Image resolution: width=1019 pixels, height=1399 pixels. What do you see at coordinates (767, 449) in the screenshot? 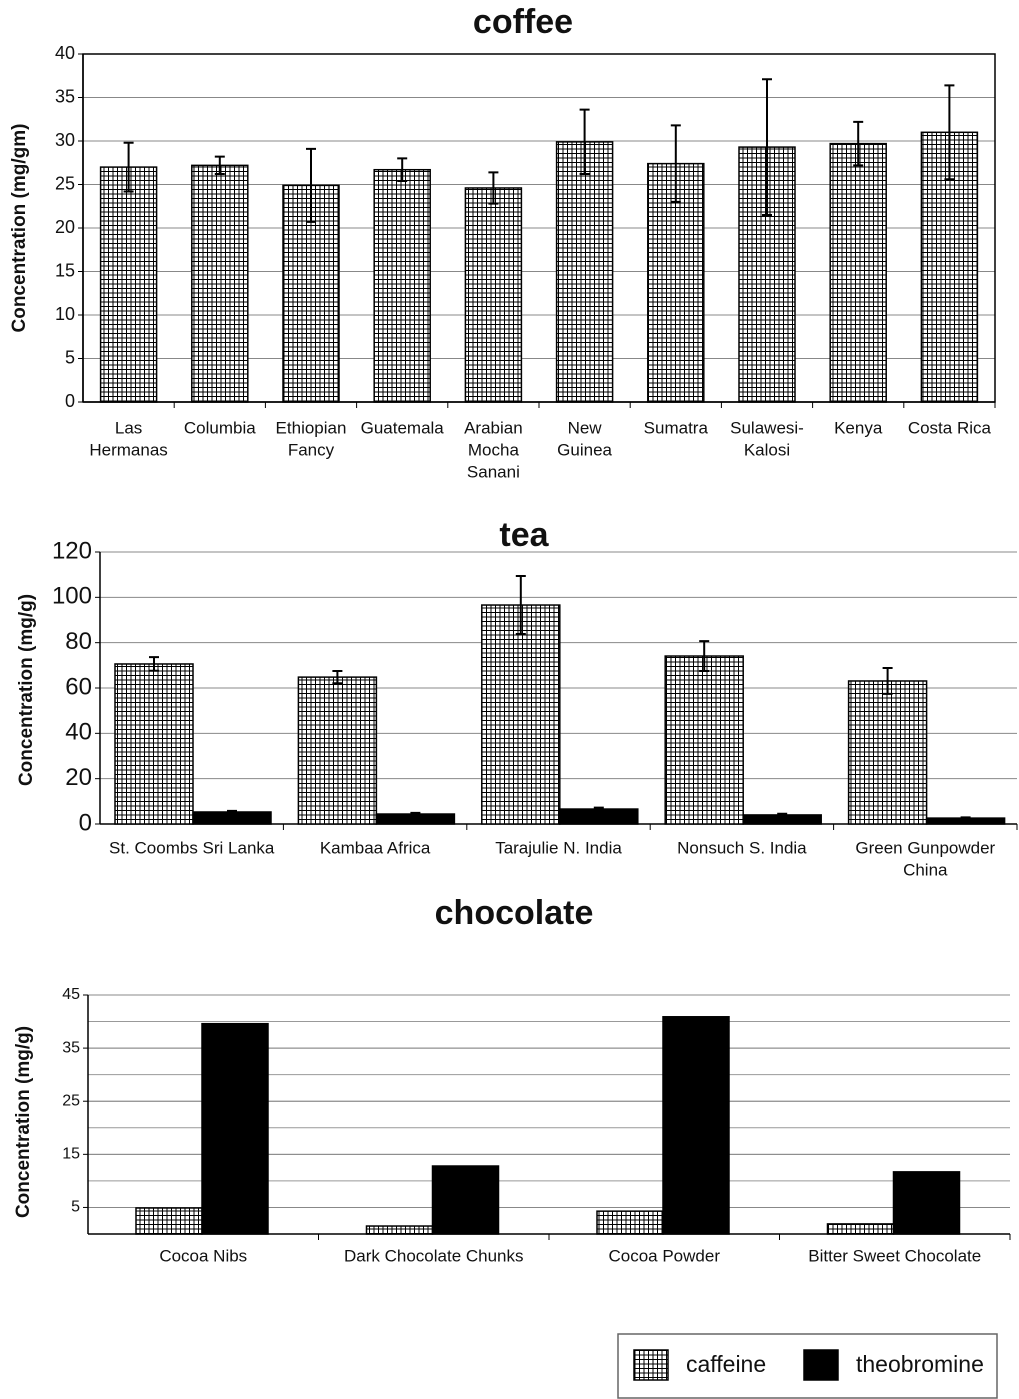
I see `x-tick-label: Kalosi` at bounding box center [767, 449].